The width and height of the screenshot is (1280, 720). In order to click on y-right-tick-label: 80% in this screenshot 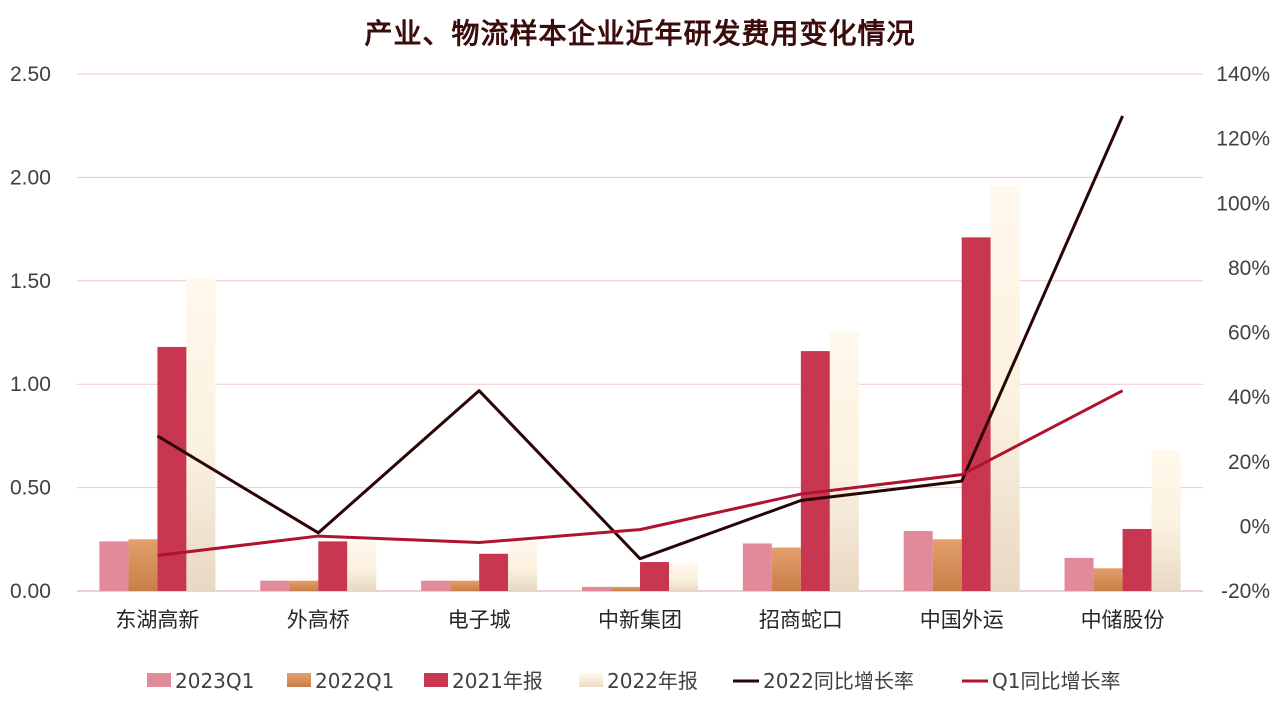, I will do `click(1249, 268)`.